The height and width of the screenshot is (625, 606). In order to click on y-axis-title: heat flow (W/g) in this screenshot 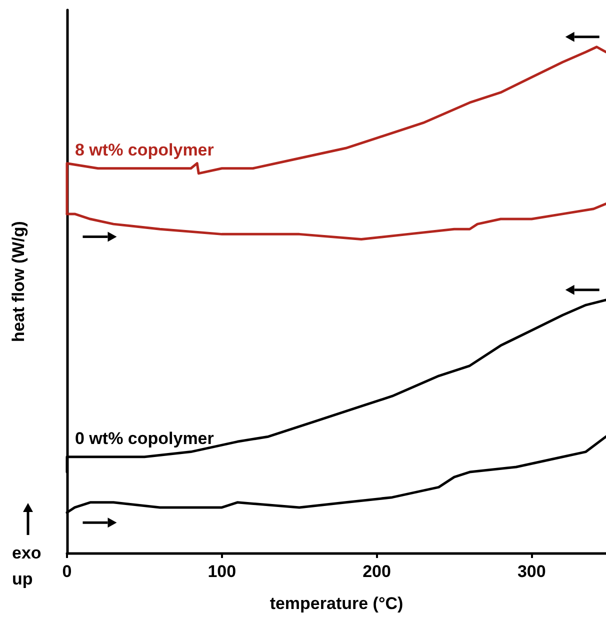, I will do `click(18, 281)`.